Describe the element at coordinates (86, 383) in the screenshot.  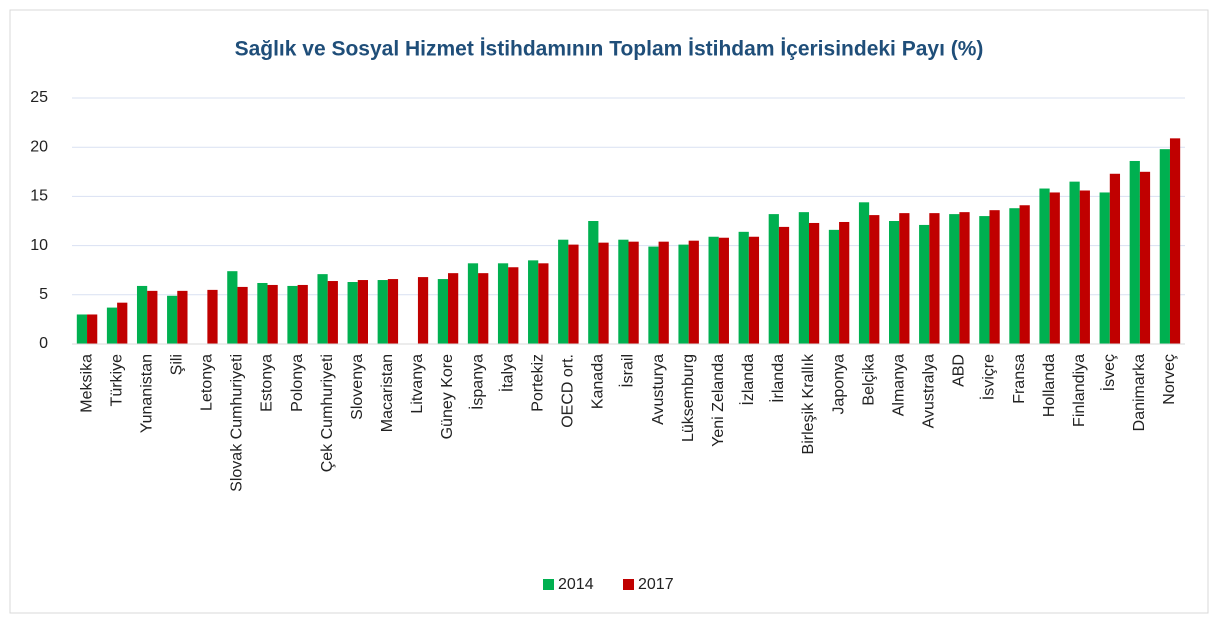
I see `x-tick-label: Meksika` at that location.